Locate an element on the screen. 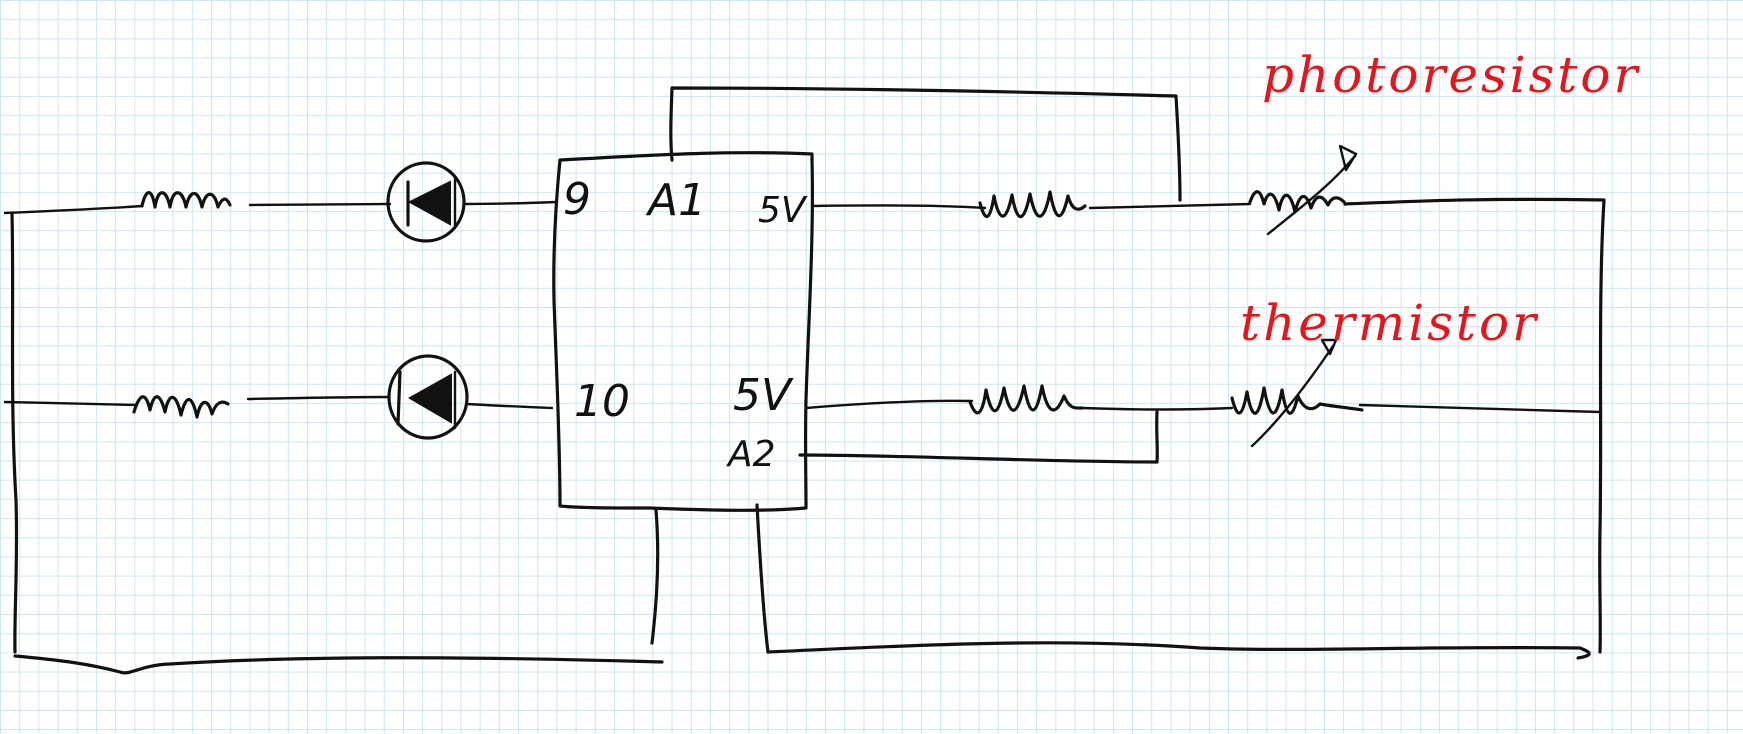 The image size is (1743, 734). wire-top-right-end is located at coordinates (1474, 425).